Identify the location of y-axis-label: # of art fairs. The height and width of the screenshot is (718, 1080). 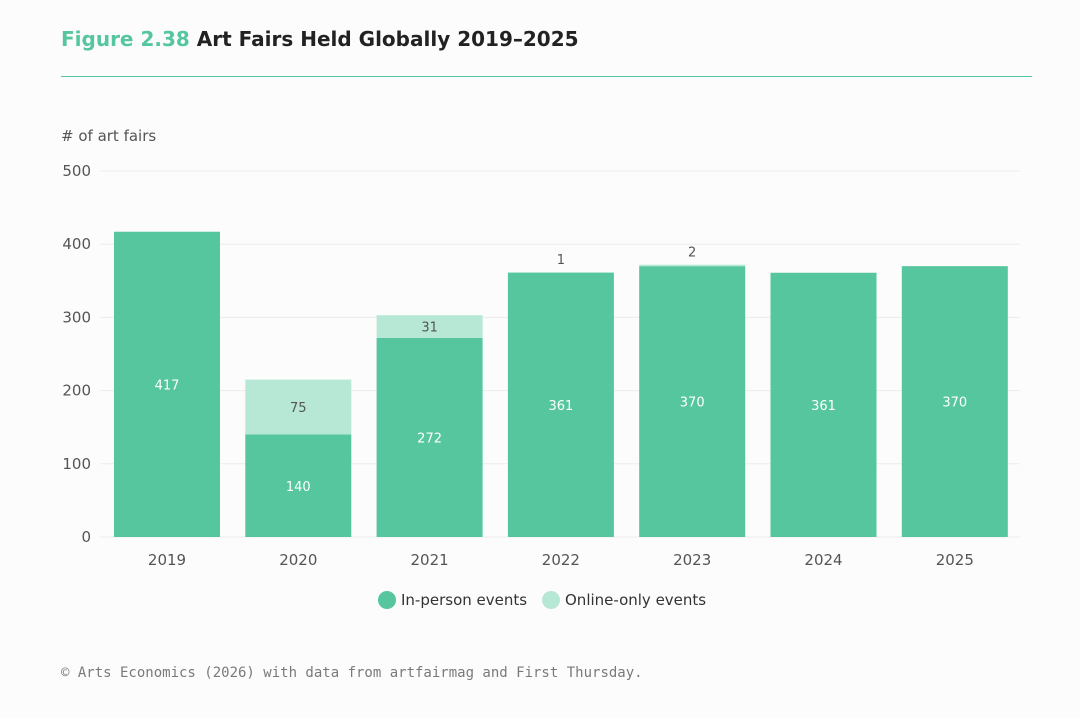
(108, 136).